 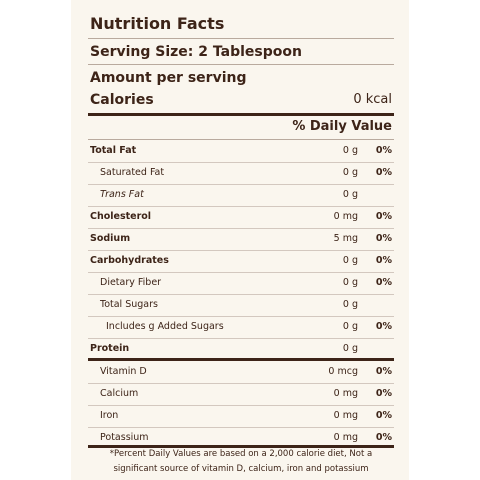 I want to click on amount-per-serving: Amount per serving, so click(x=168, y=78).